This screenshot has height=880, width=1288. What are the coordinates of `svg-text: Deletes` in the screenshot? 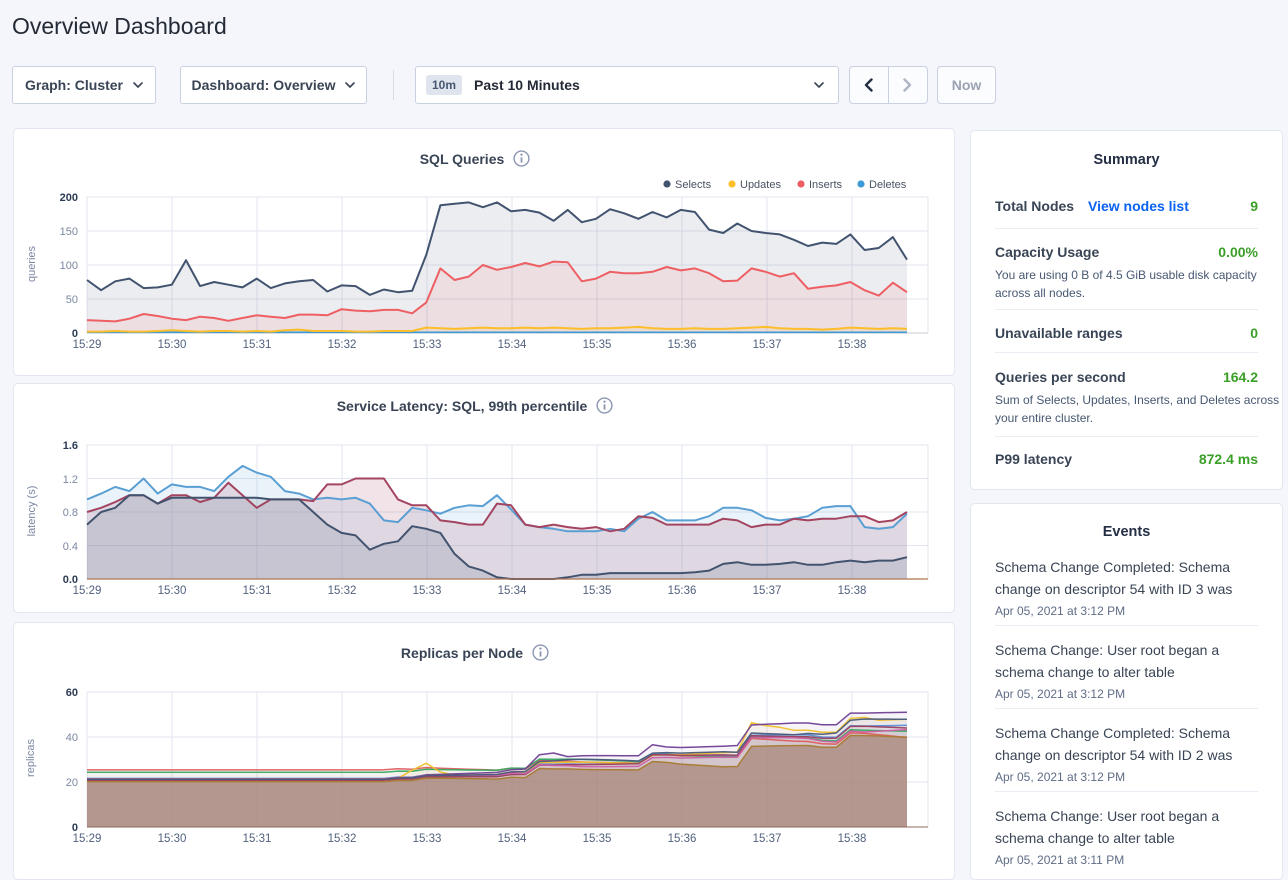 It's located at (888, 185).